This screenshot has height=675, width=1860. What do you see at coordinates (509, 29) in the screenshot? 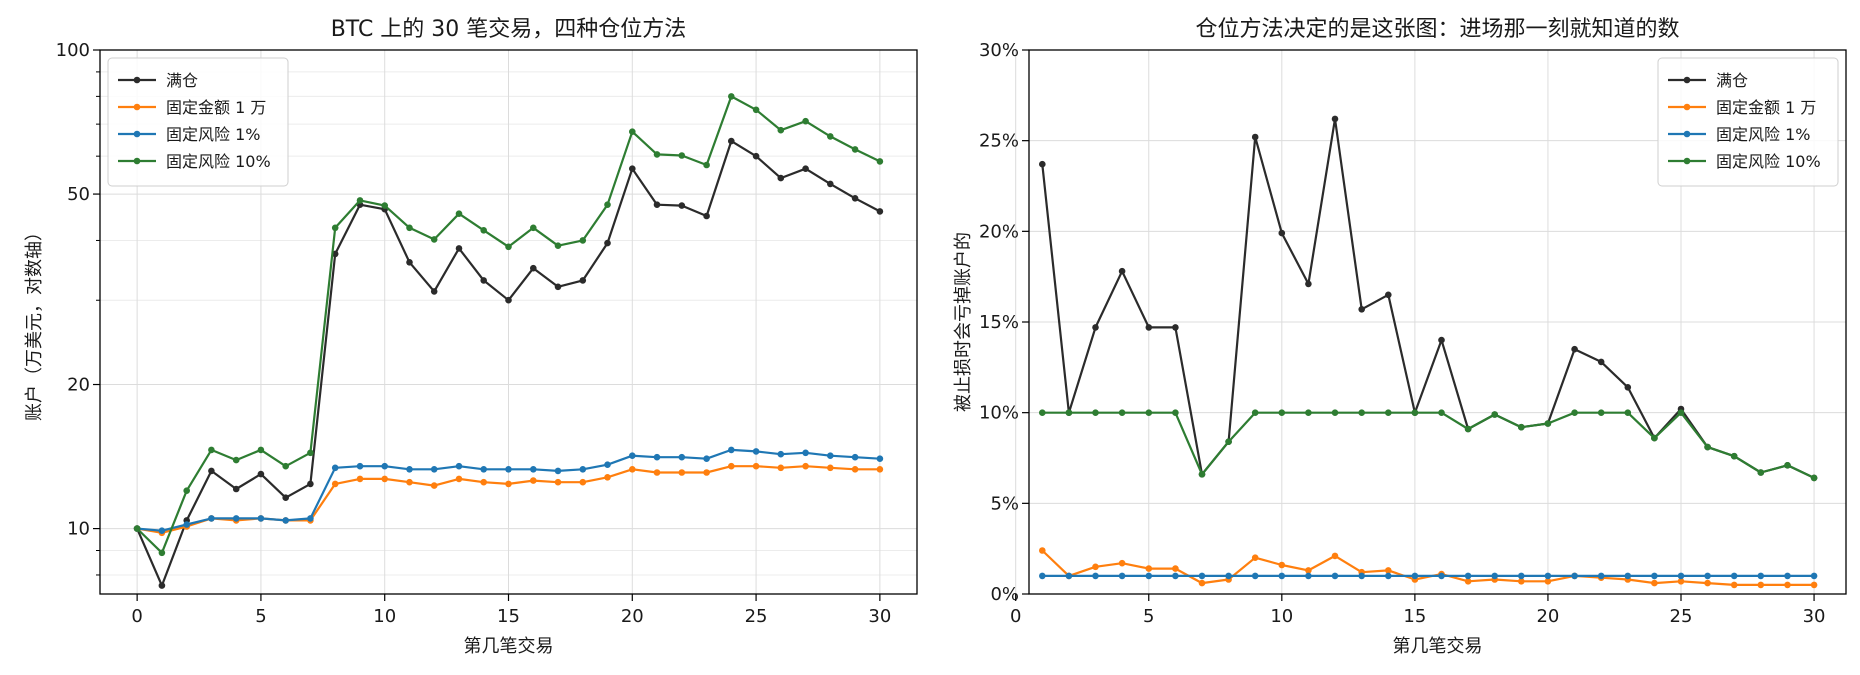
I see `chart-title: BTC 上的 30 笔交易，四种仓位方法` at bounding box center [509, 29].